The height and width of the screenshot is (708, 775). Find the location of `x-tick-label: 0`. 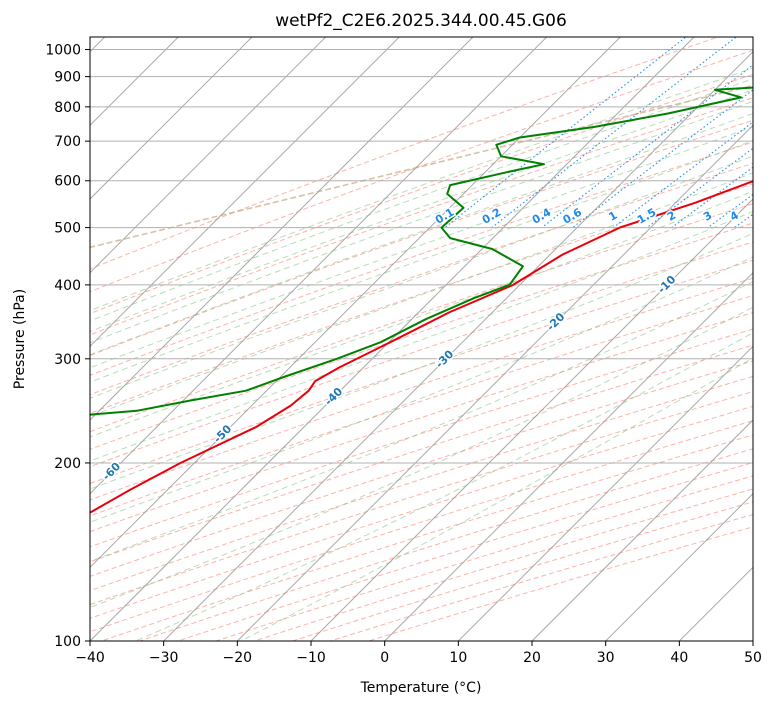

x-tick-label: 0 is located at coordinates (384, 658).